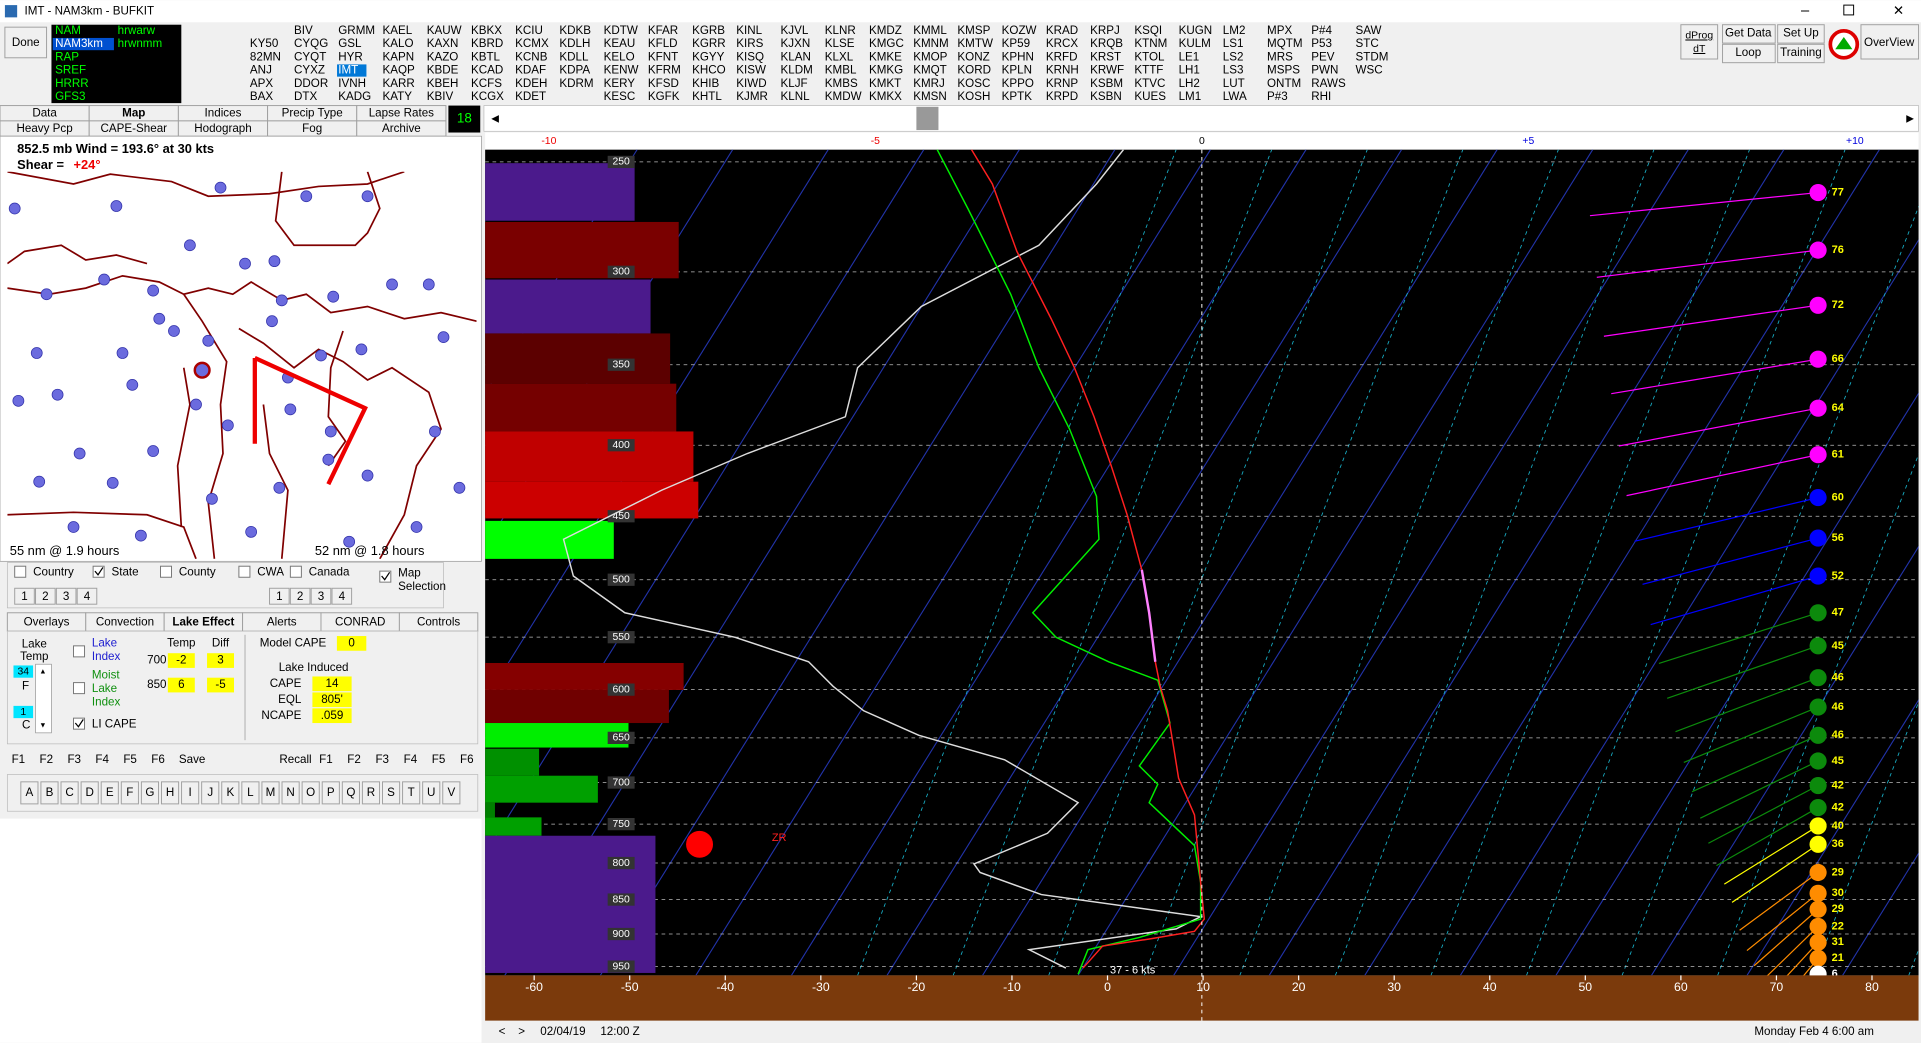 The width and height of the screenshot is (1921, 1043). What do you see at coordinates (439, 759) in the screenshot?
I see `function-key: F5` at bounding box center [439, 759].